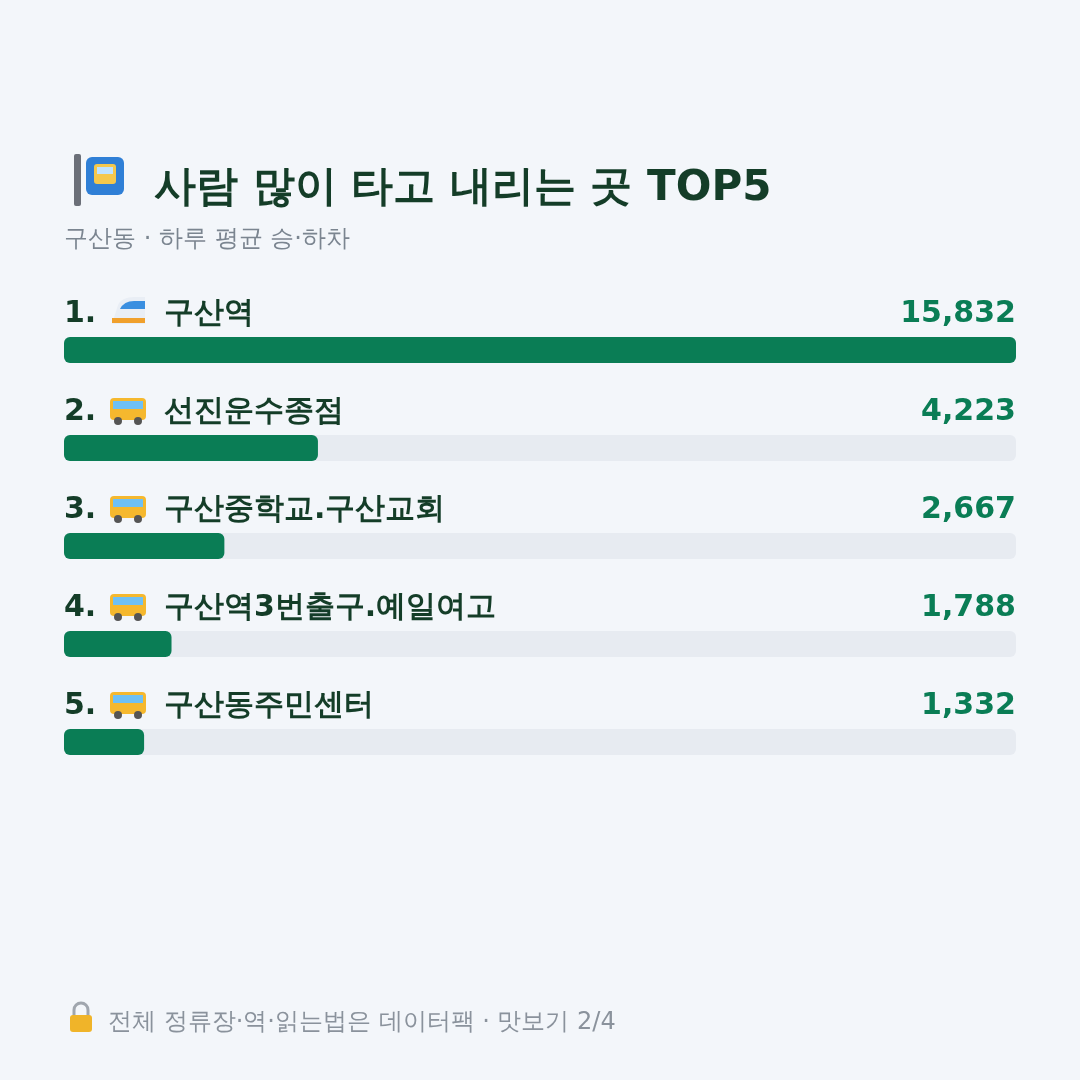 Image resolution: width=1080 pixels, height=1080 pixels. I want to click on category-label: 5. 구산동주민센터, so click(219, 703).